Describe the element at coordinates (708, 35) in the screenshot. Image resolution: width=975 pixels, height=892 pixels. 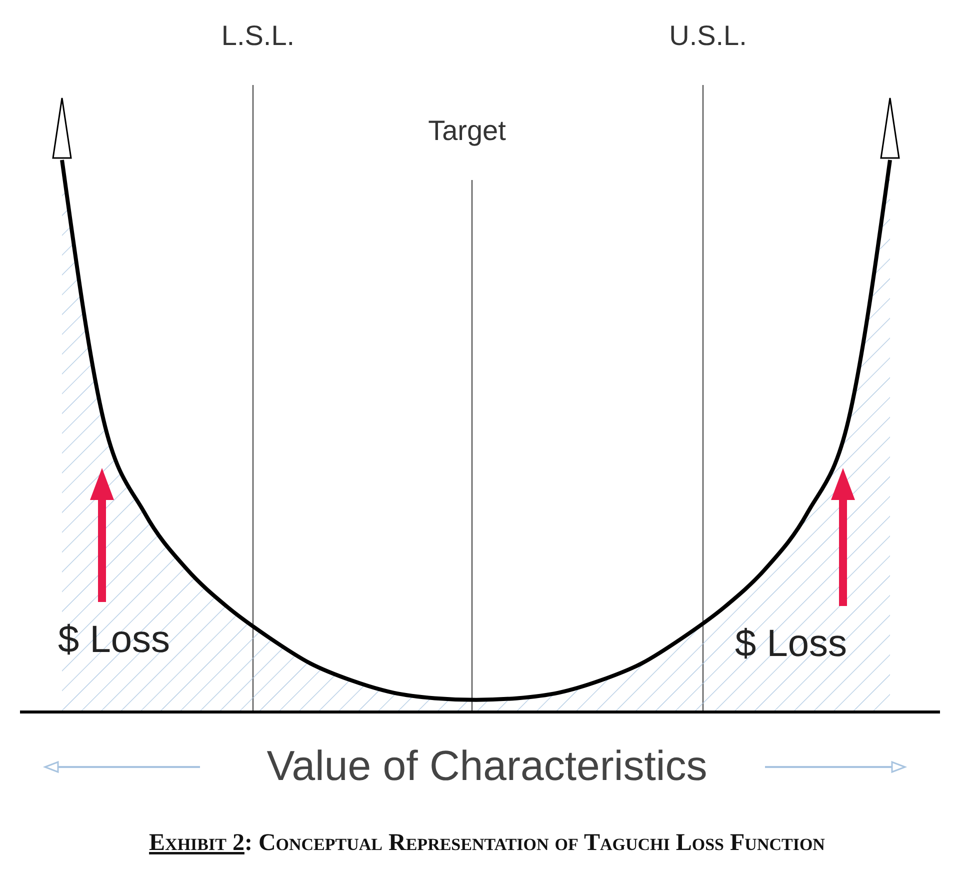
I see `text: U.S.L.` at that location.